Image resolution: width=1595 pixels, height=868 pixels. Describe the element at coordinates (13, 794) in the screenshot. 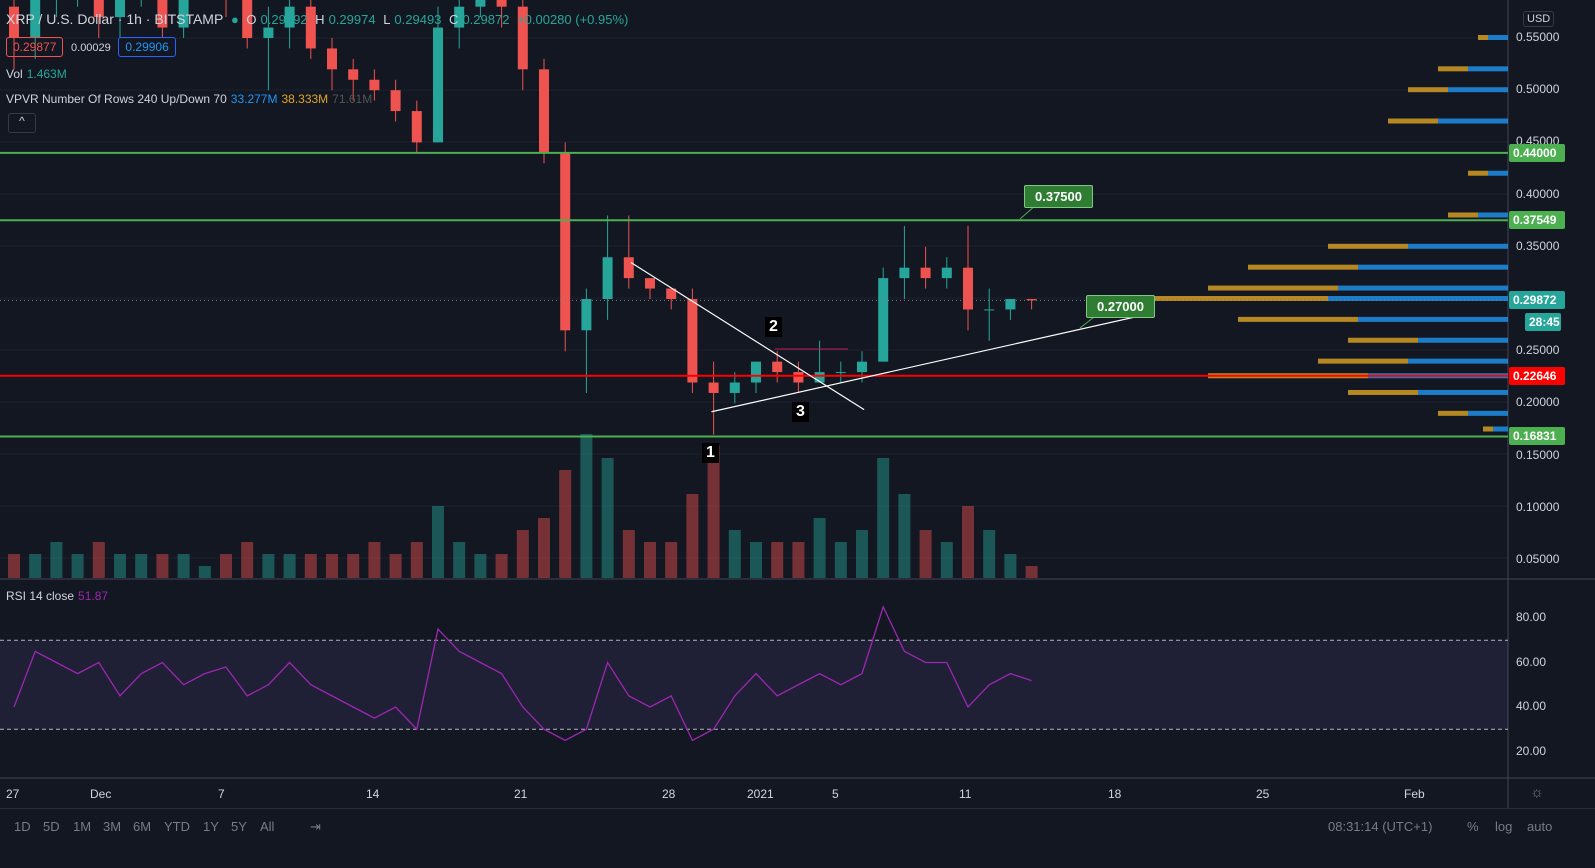

I see `time-tick: 27` at that location.